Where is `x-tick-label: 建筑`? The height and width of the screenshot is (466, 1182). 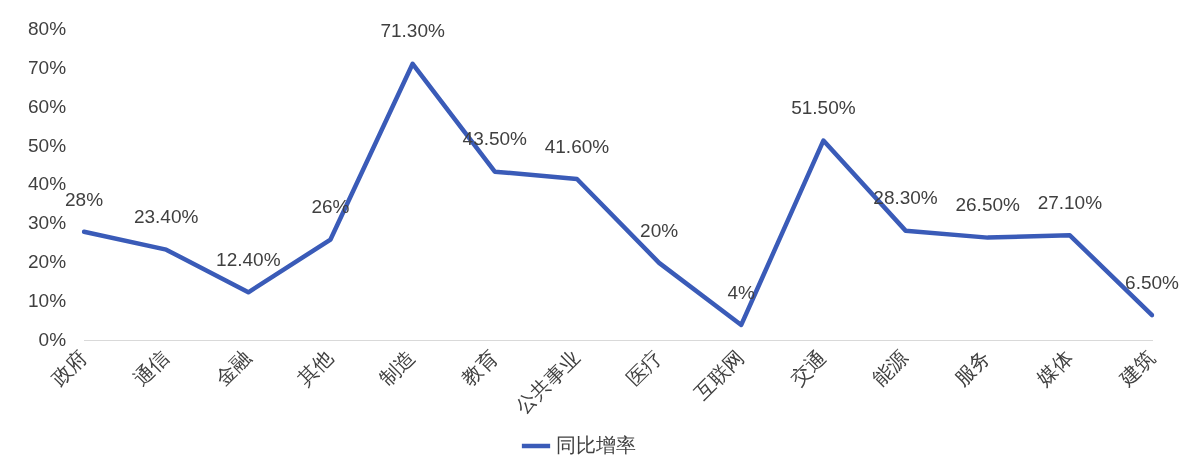
x-tick-label: 建筑 is located at coordinates (1136, 368).